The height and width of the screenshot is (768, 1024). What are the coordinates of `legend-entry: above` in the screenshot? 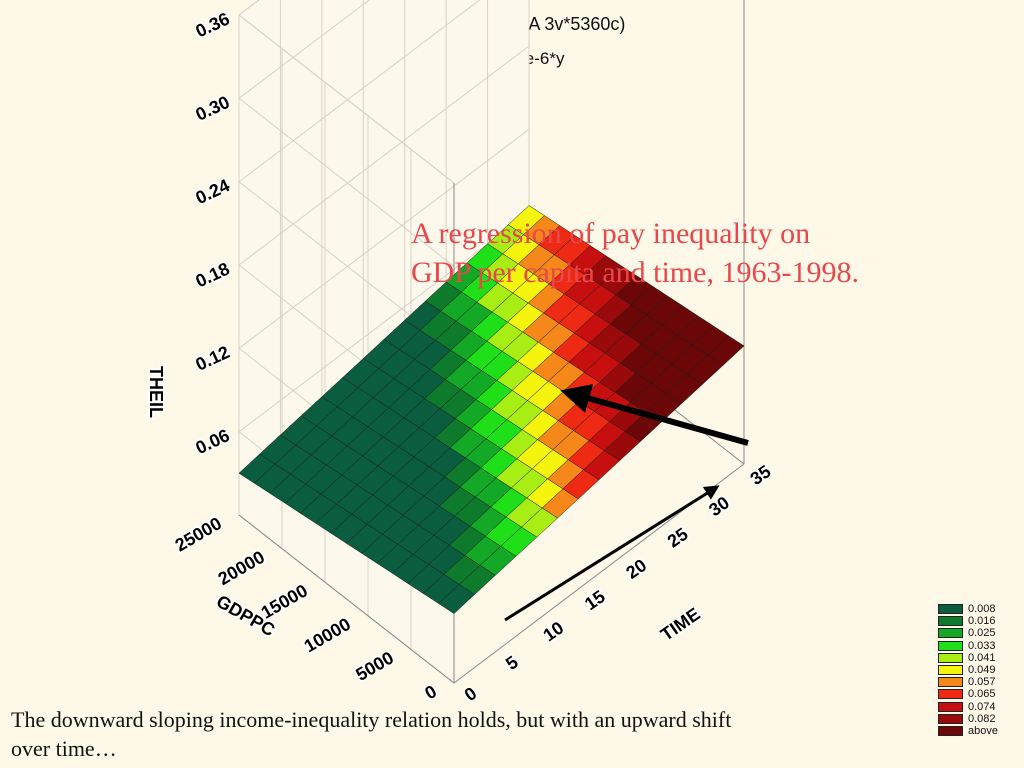 It's located at (968, 731).